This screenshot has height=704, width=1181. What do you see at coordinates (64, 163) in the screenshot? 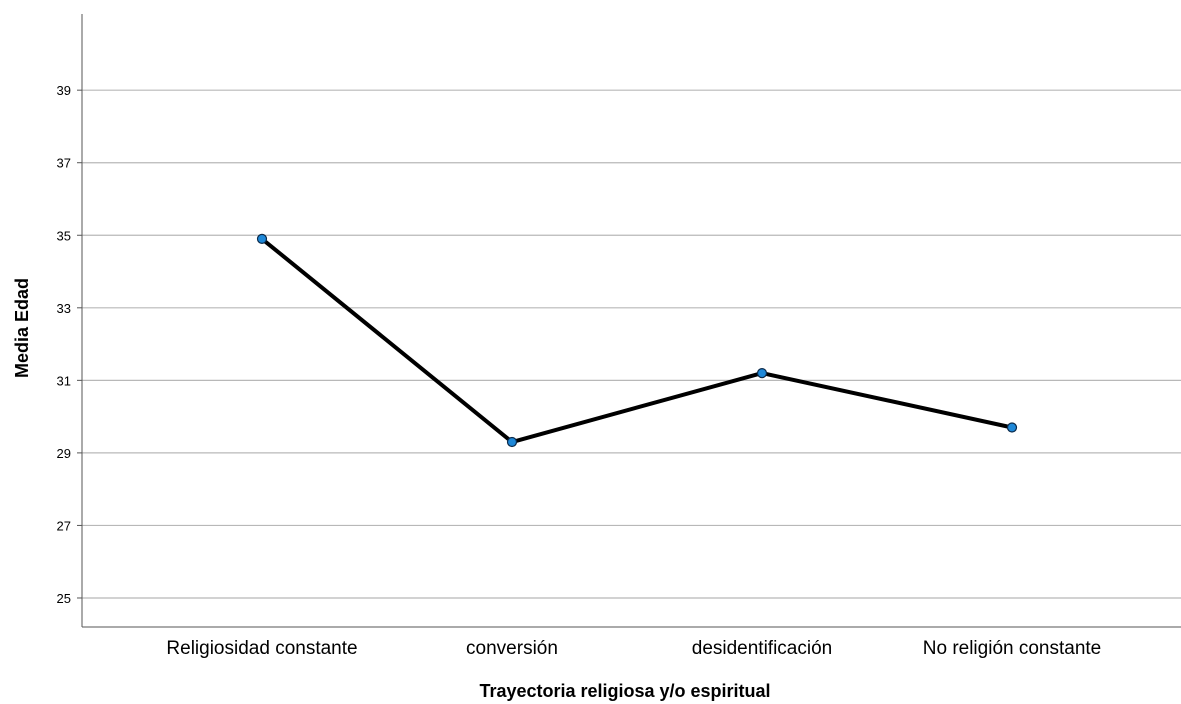
I see `y-tick-label: 37` at bounding box center [64, 163].